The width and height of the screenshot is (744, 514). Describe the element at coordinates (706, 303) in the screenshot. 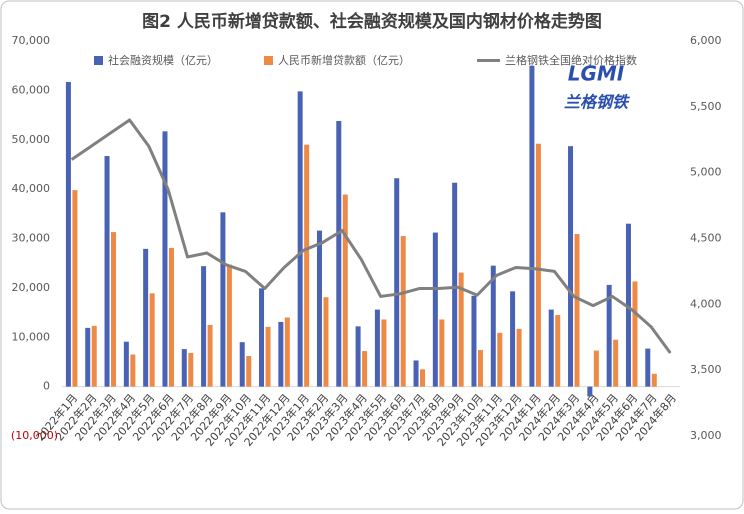

I see `y2-tick-label: 4,000` at that location.